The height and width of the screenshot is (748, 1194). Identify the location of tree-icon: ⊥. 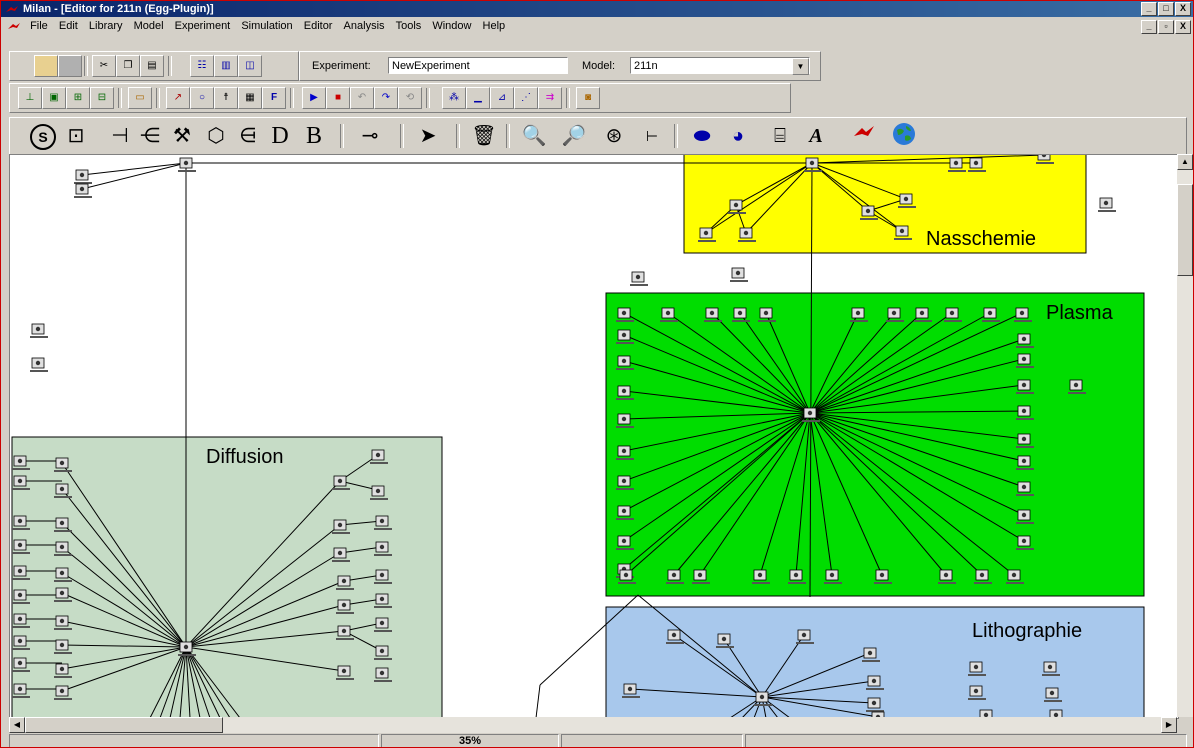
(30, 98).